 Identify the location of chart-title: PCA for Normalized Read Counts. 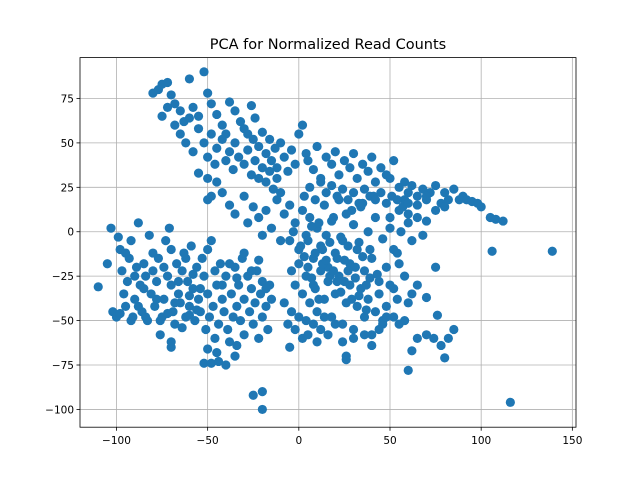
(328, 45).